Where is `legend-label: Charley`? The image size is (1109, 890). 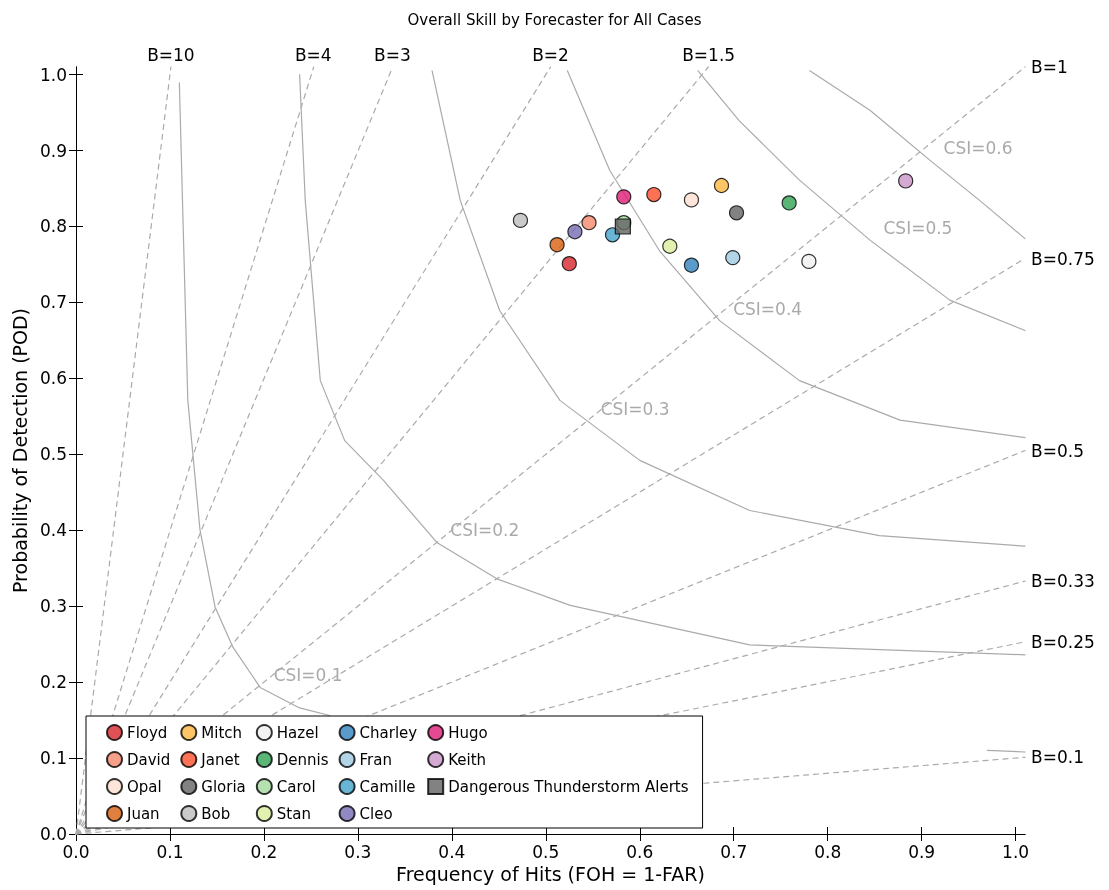 legend-label: Charley is located at coordinates (388, 732).